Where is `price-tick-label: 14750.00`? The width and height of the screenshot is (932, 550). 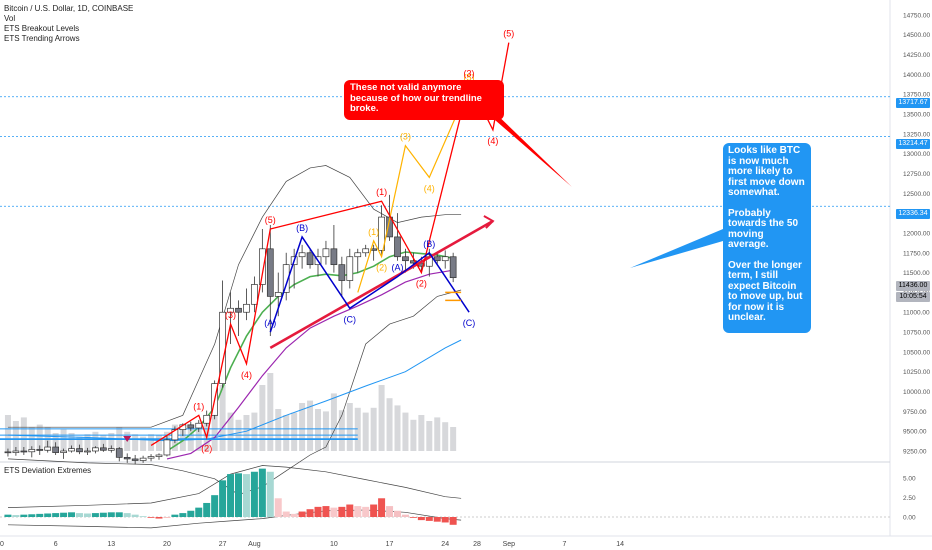
price-tick-label: 14750.00 is located at coordinates (916, 15).